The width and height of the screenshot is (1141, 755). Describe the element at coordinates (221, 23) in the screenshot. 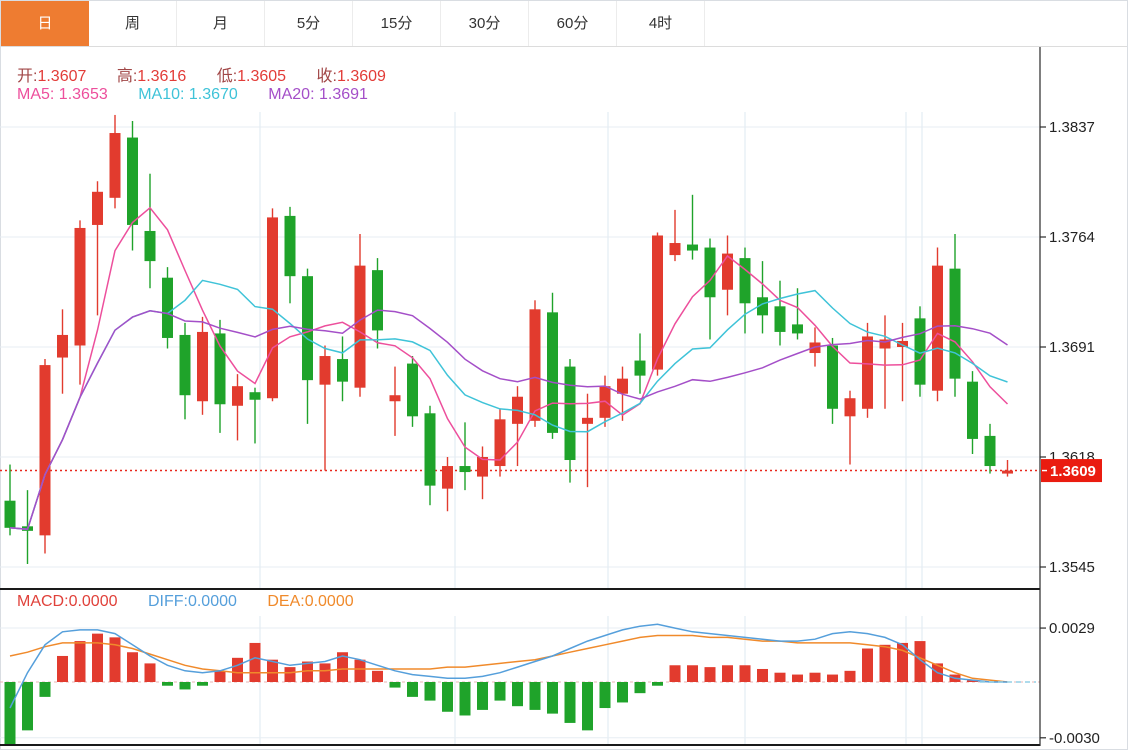

I see `tab-month: 月` at that location.